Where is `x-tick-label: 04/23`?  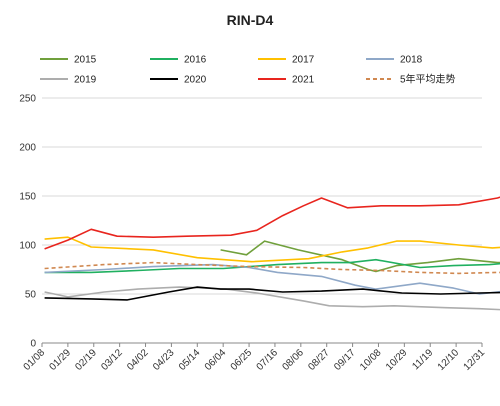
x-tick-label: 04/23 is located at coordinates (164, 360).